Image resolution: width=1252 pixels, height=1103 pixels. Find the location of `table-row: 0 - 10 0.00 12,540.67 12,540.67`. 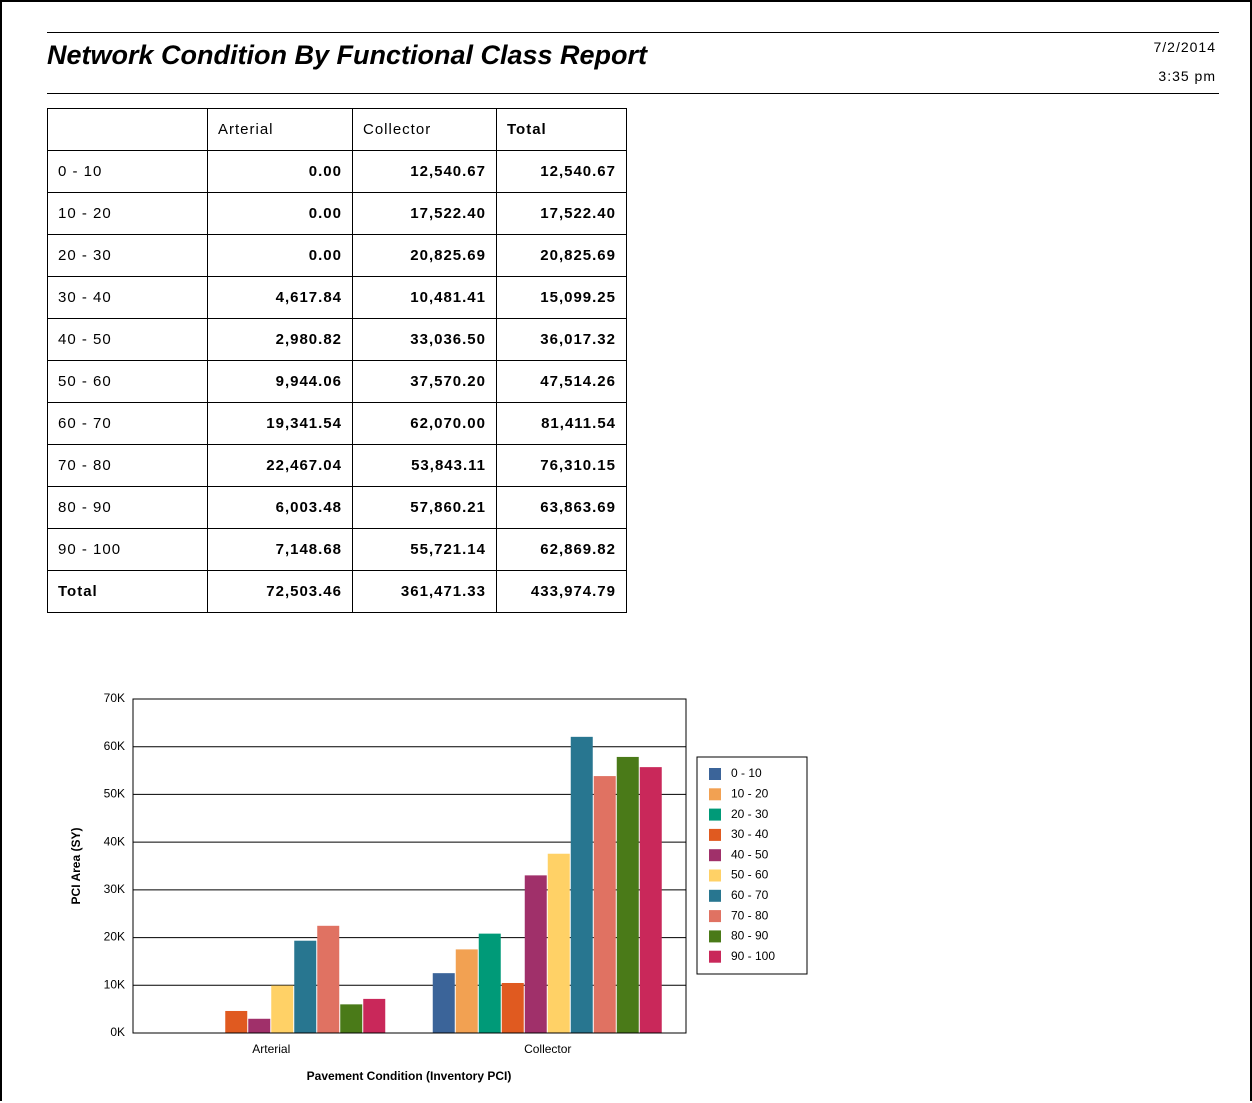

table-row: 0 - 10 0.00 12,540.67 12,540.67 is located at coordinates (337, 171).